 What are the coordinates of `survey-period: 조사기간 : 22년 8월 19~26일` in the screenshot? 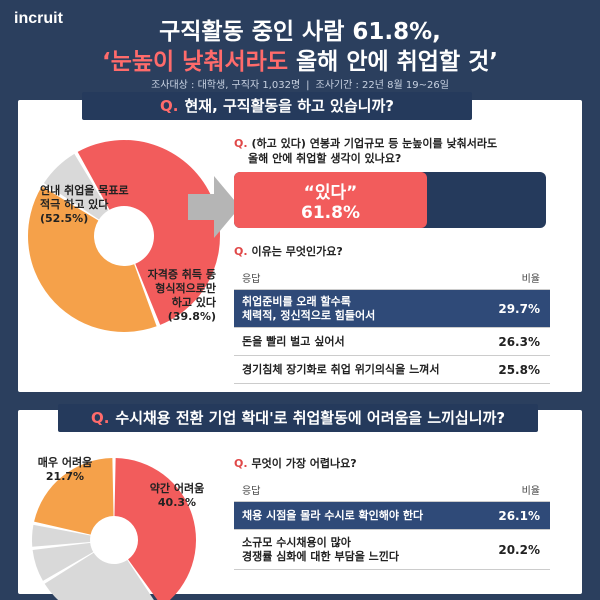 It's located at (382, 85).